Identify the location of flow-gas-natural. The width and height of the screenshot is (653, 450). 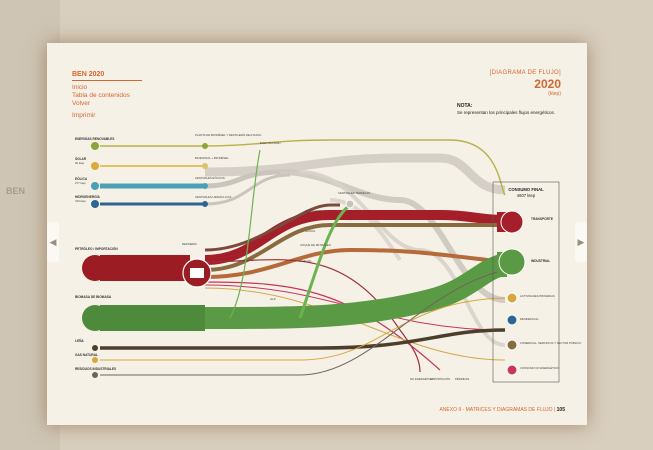
(303, 329).